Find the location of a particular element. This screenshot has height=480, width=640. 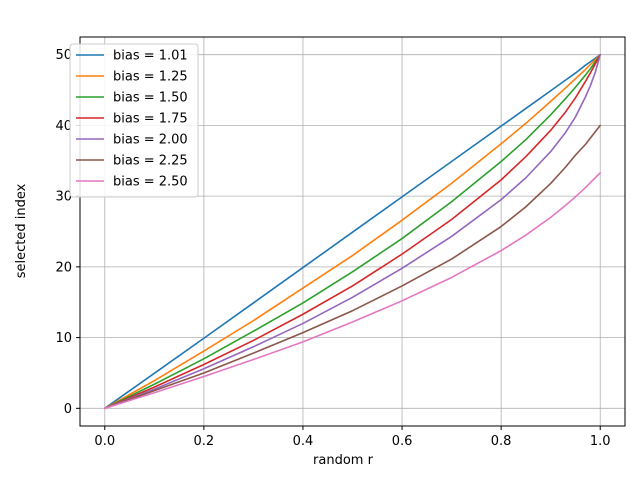

legend-label-6: bias = 2.25 is located at coordinates (150, 161).